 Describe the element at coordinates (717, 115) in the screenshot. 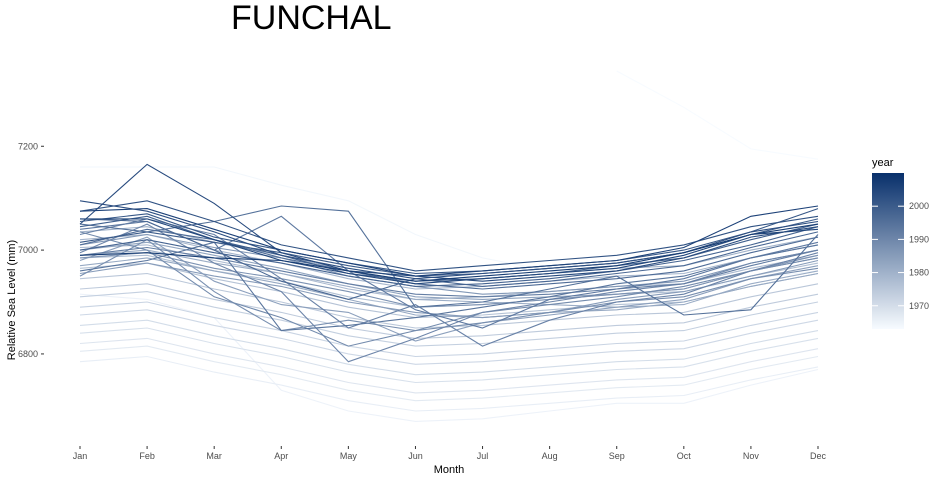

I see `series-line-1963` at that location.